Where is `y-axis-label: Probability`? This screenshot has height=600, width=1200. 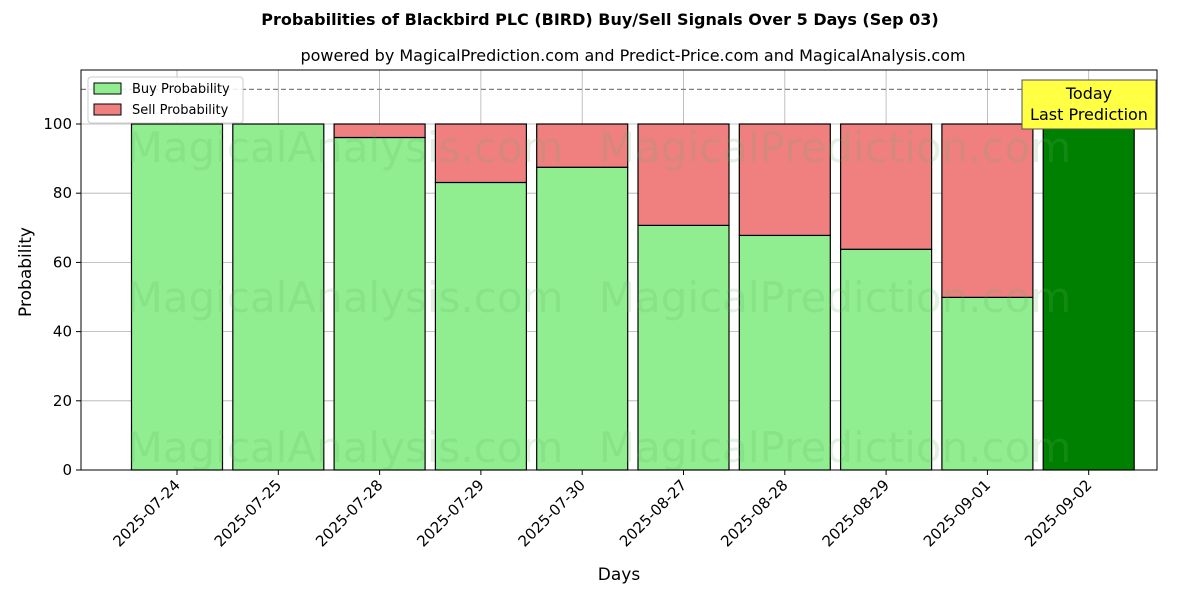 y-axis-label: Probability is located at coordinates (26, 272).